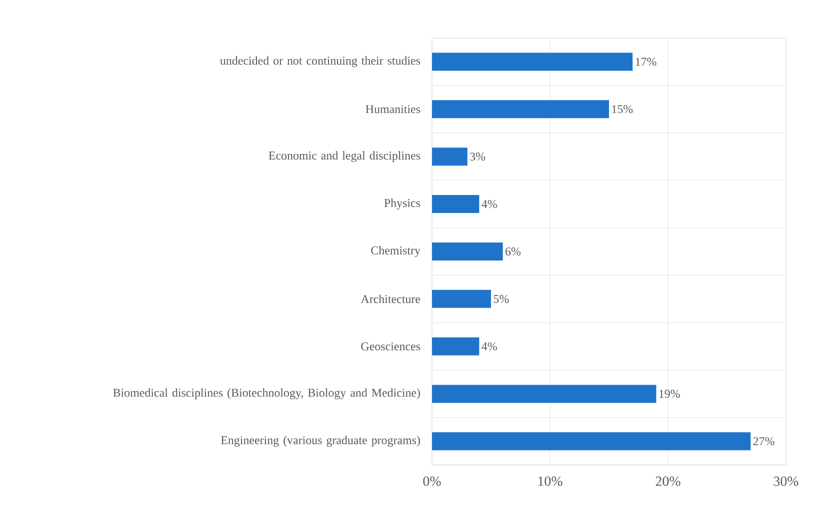  I want to click on data-label: 19%, so click(669, 394).